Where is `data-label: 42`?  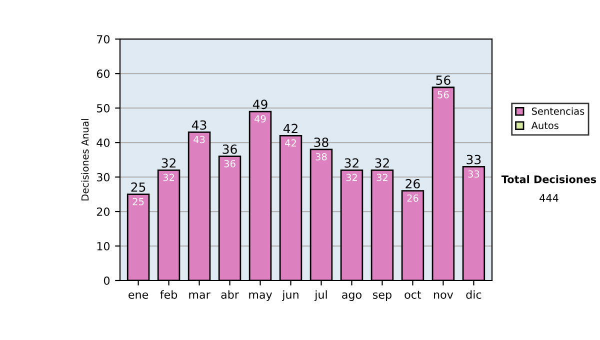
data-label: 42 is located at coordinates (290, 142).